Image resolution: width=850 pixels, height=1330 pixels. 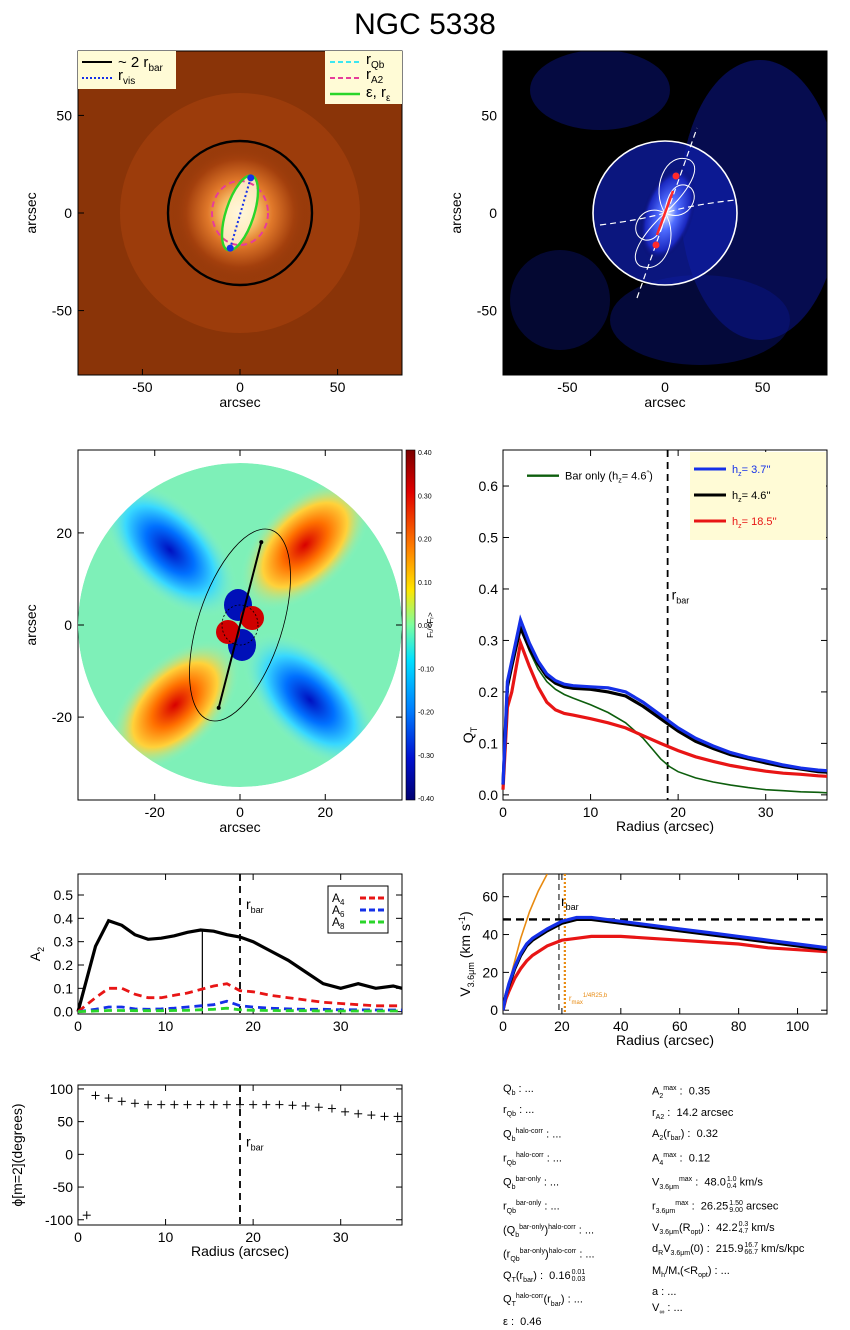 I want to click on core-positive, so click(x=228, y=632).